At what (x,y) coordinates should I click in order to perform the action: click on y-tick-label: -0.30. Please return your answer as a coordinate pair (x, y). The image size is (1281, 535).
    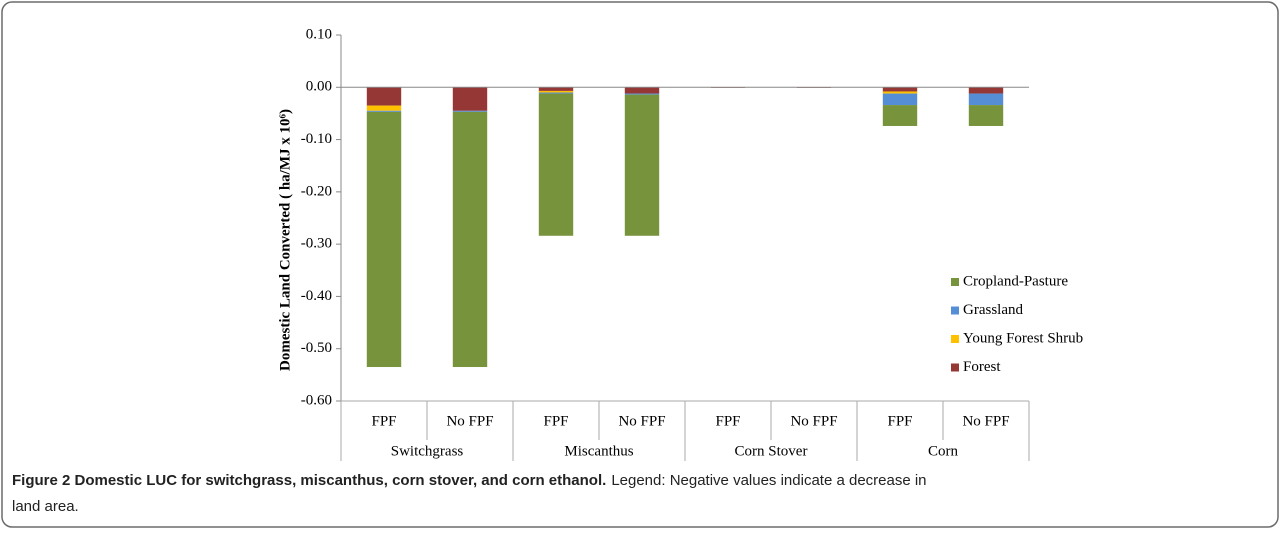
    Looking at the image, I should click on (316, 244).